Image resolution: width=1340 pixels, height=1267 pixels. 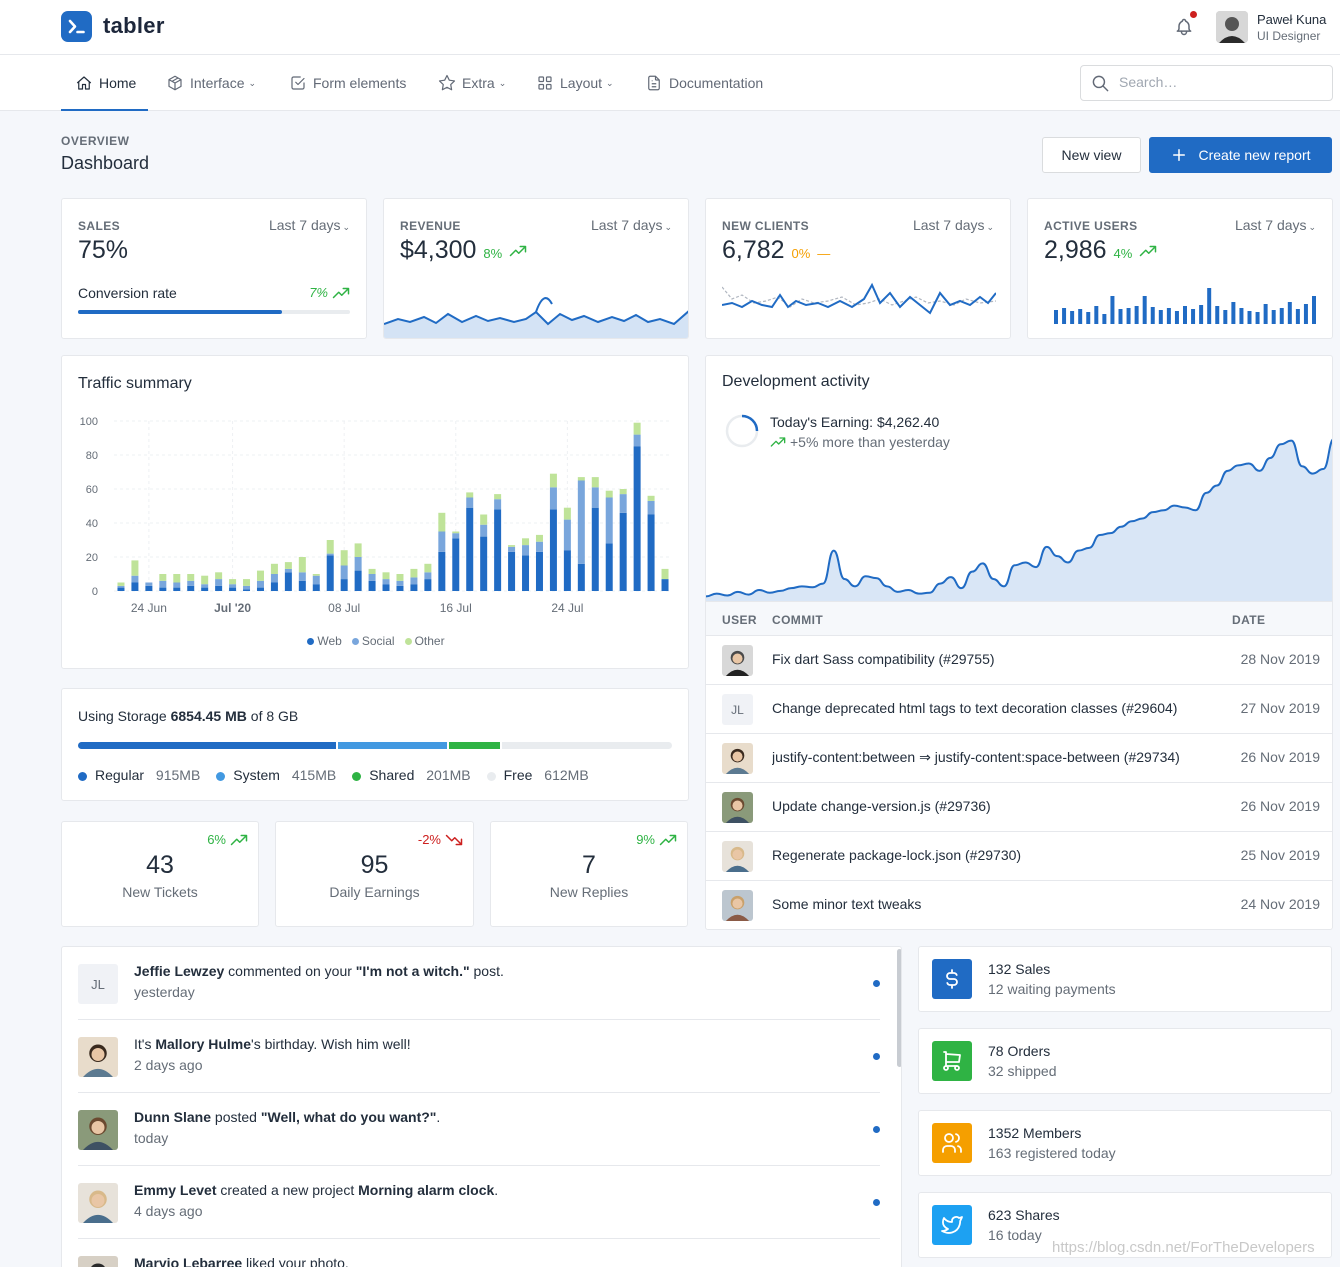 I want to click on storage-prefix: Using Storage, so click(x=124, y=716).